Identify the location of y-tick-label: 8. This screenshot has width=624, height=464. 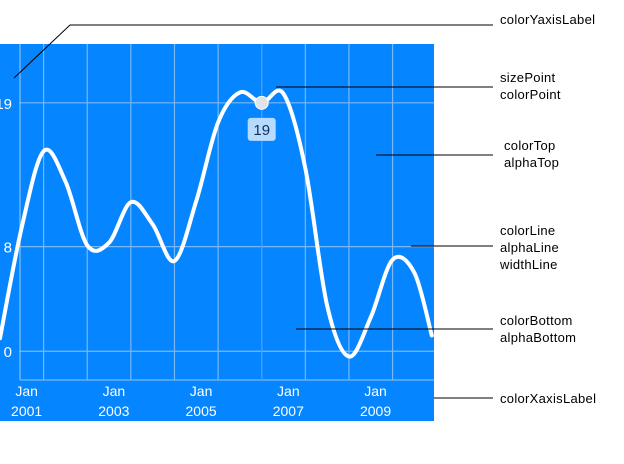
(8, 248).